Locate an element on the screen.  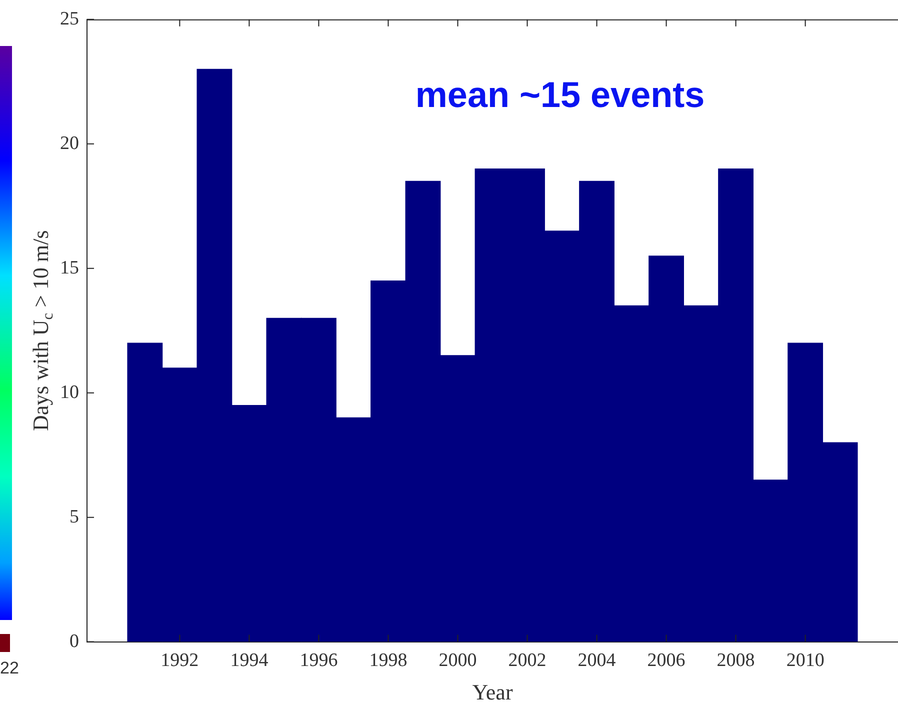
x-tick-label: 1996 is located at coordinates (319, 661).